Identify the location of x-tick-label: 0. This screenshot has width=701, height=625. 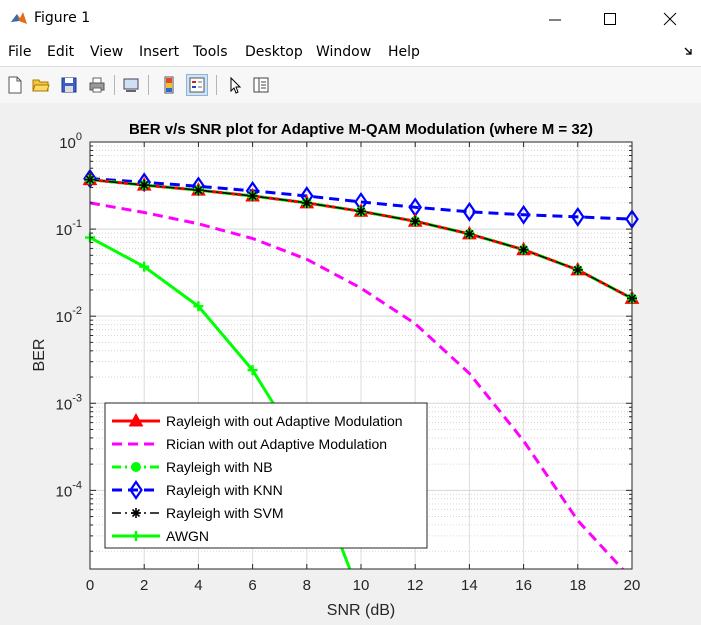
(90, 585).